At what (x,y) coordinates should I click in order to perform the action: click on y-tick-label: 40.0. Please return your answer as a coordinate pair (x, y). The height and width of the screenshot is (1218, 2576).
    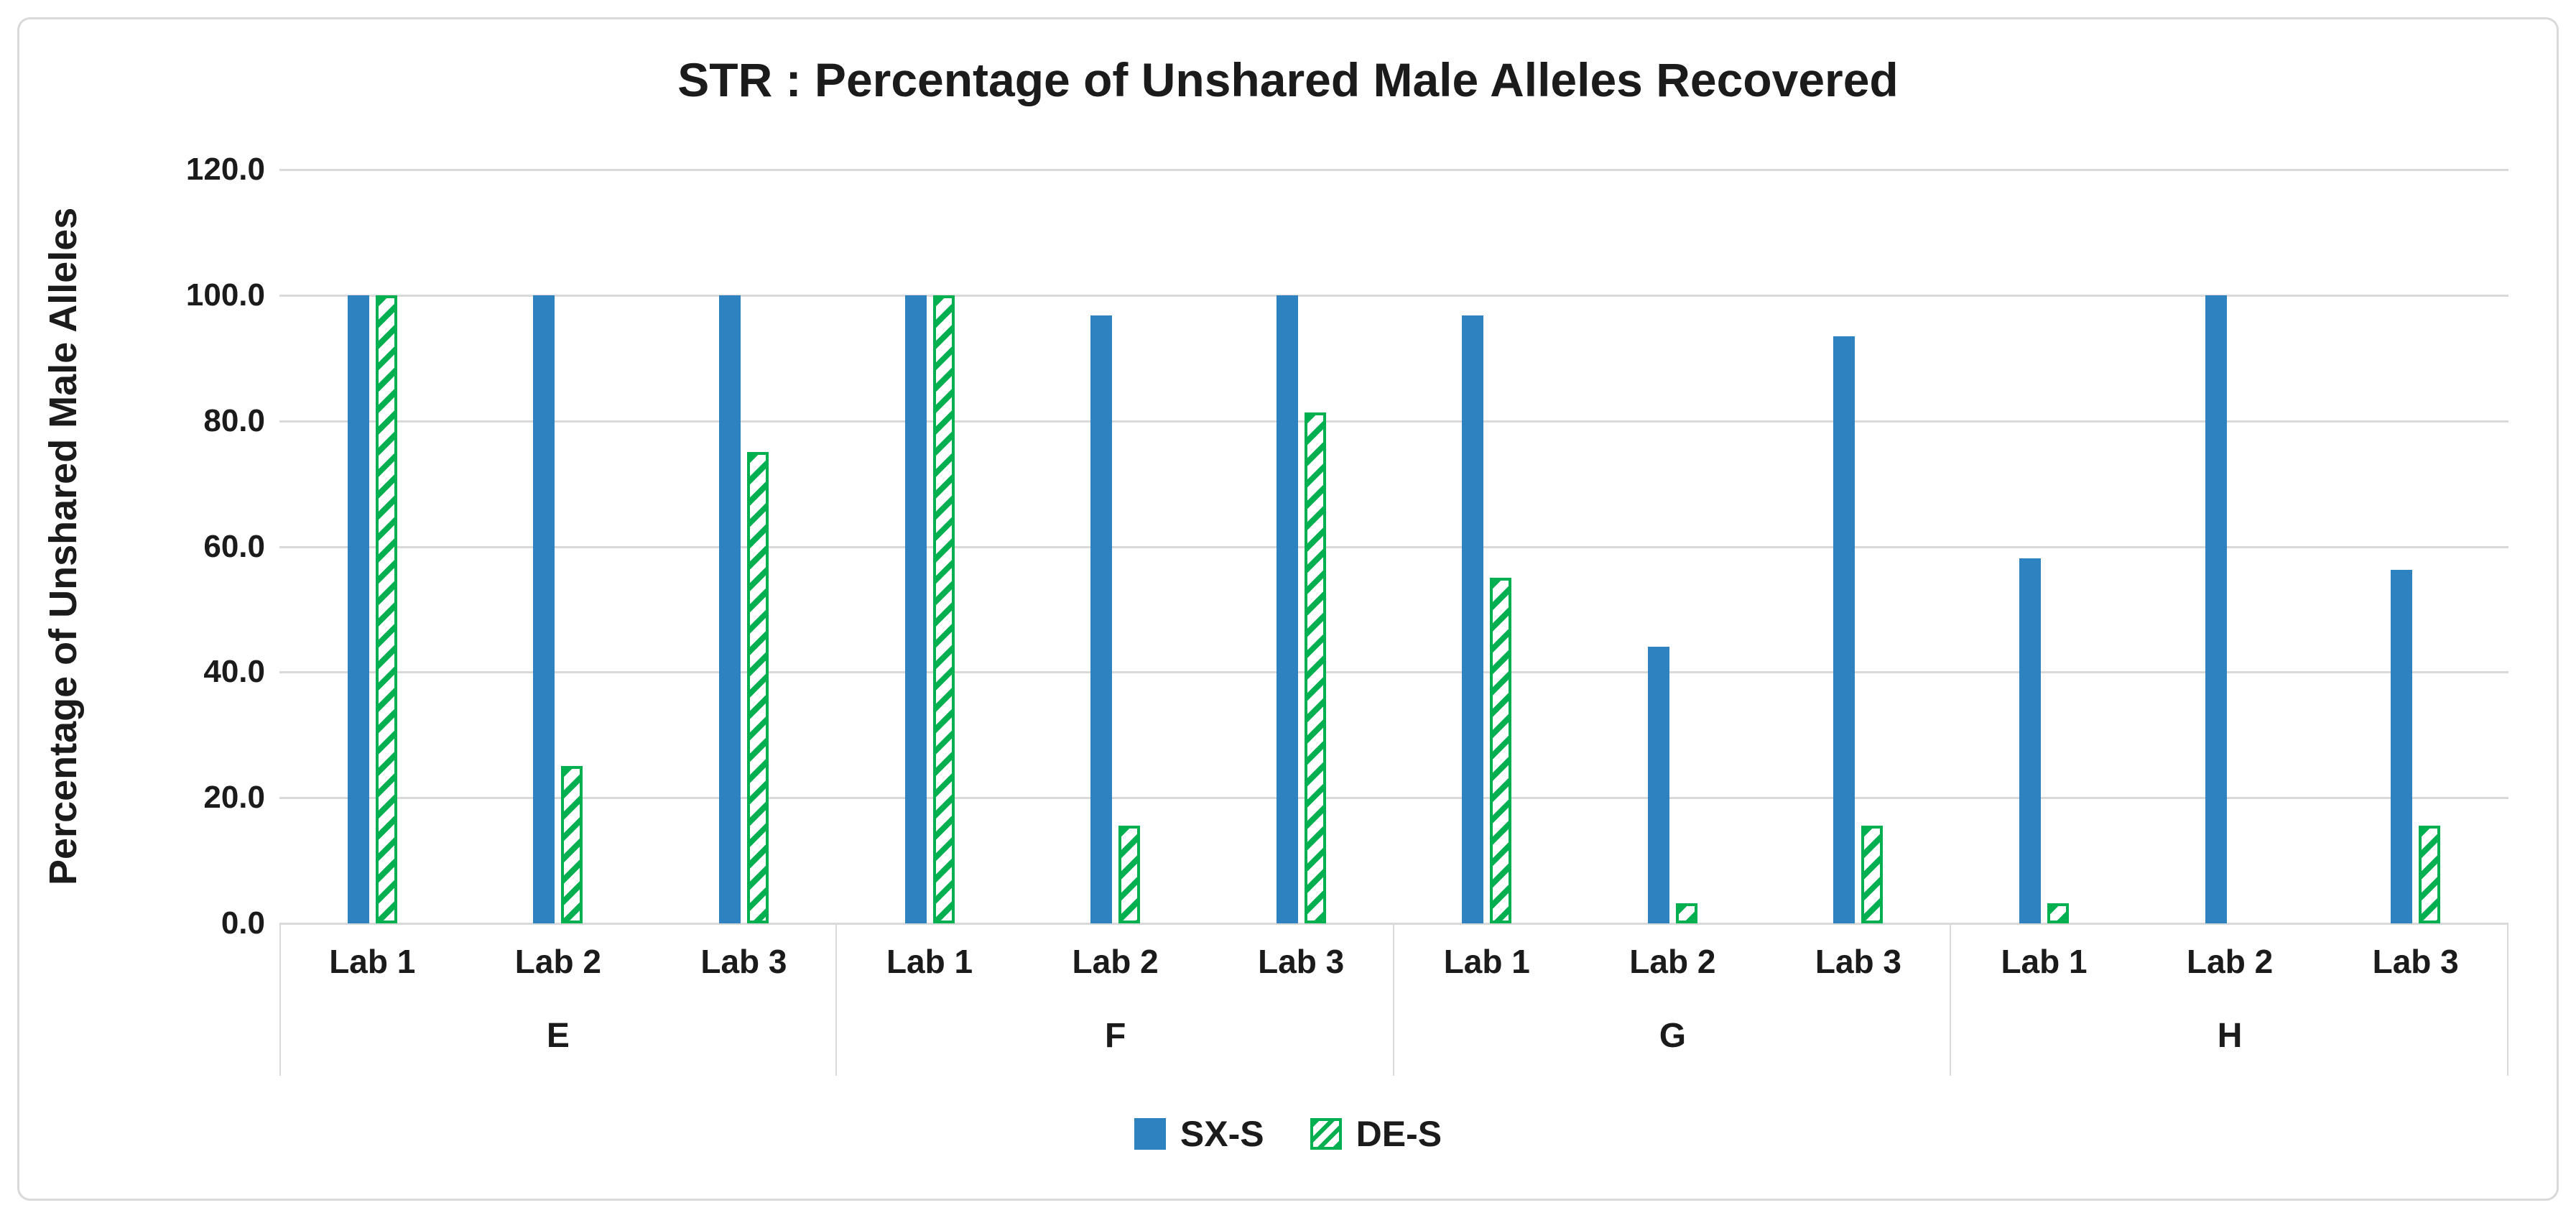
    Looking at the image, I should click on (234, 672).